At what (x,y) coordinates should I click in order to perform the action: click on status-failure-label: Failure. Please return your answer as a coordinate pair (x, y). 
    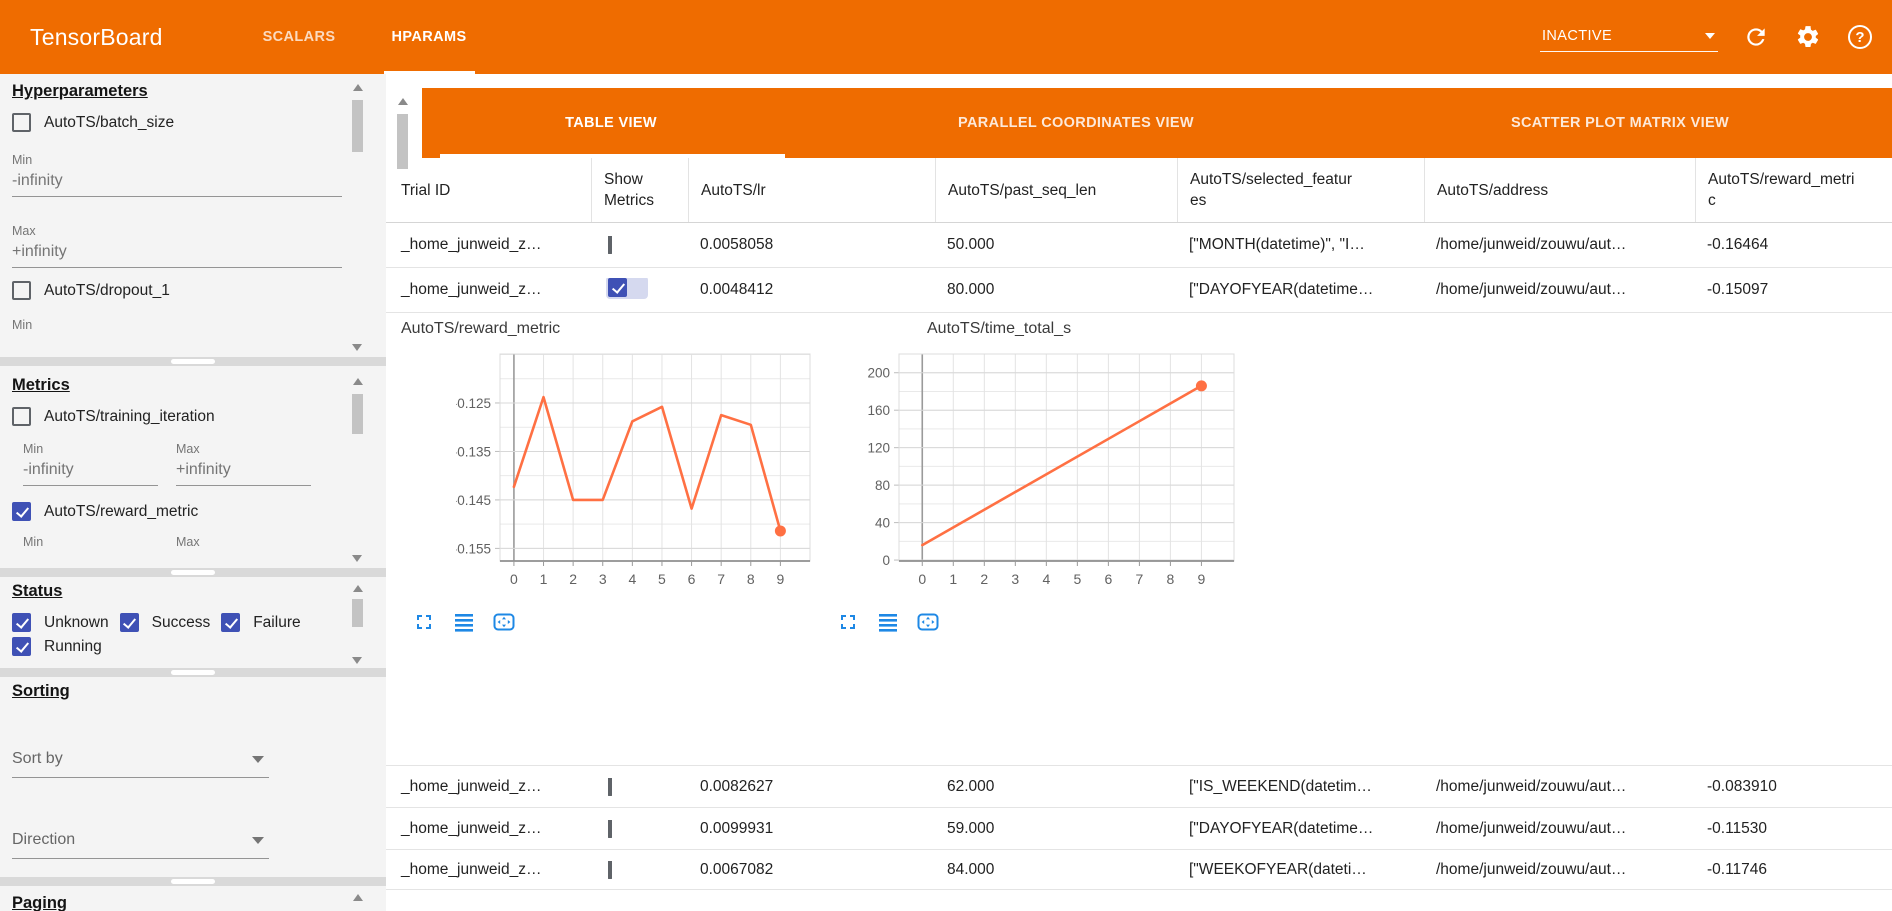
    Looking at the image, I should click on (277, 622).